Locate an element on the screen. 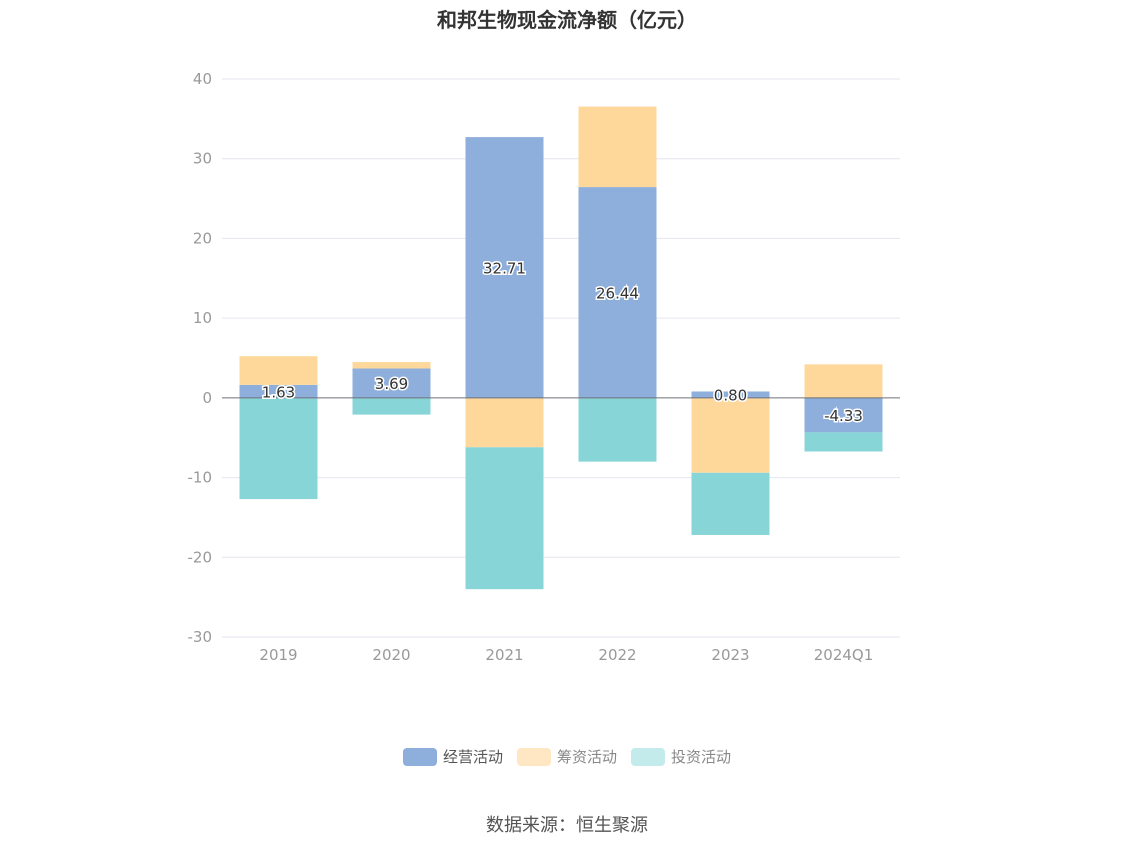 This screenshot has width=1134, height=849. data-label: 3.69 is located at coordinates (391, 384).